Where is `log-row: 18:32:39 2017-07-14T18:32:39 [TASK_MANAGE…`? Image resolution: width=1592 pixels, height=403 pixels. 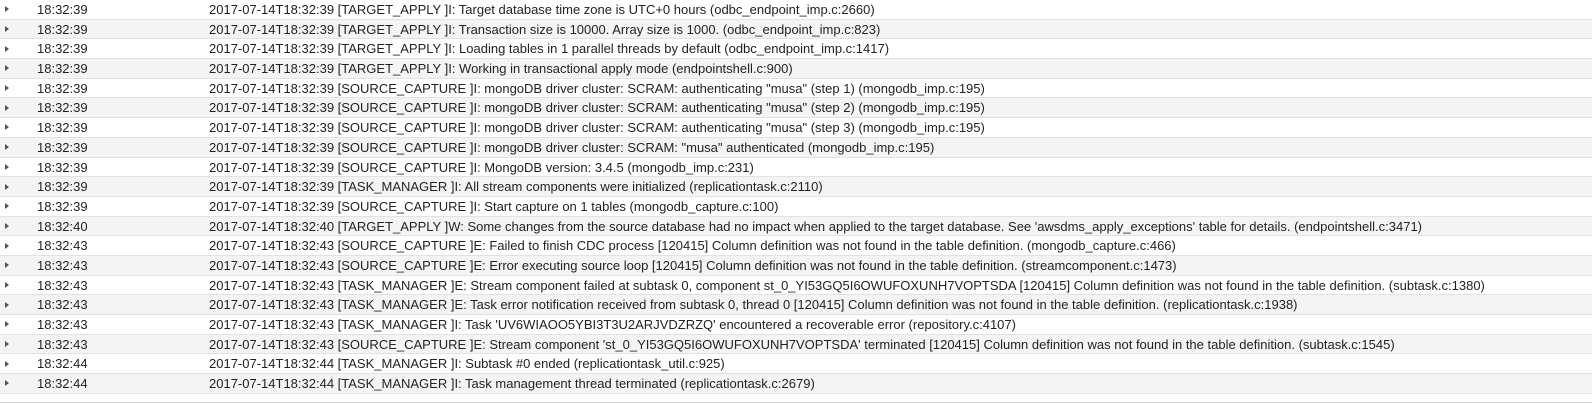
log-row: 18:32:39 2017-07-14T18:32:39 [TASK_MANAGE… is located at coordinates (796, 187).